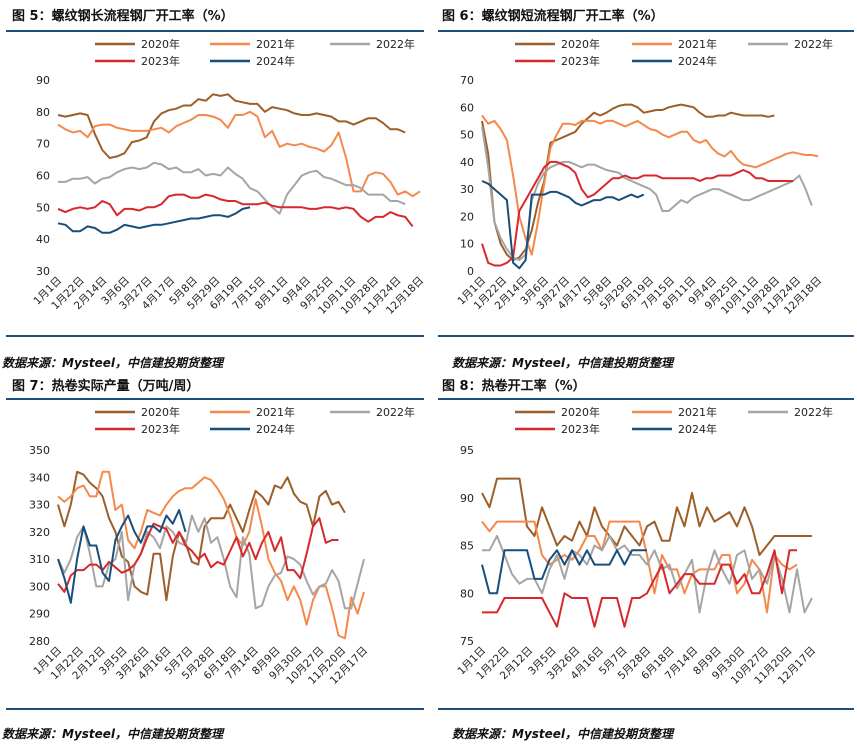 The image size is (857, 748). What do you see at coordinates (563, 734) in the screenshot?
I see `source-note-fig8: 数据来源：Mysteel，中信建投期货整理` at bounding box center [563, 734].